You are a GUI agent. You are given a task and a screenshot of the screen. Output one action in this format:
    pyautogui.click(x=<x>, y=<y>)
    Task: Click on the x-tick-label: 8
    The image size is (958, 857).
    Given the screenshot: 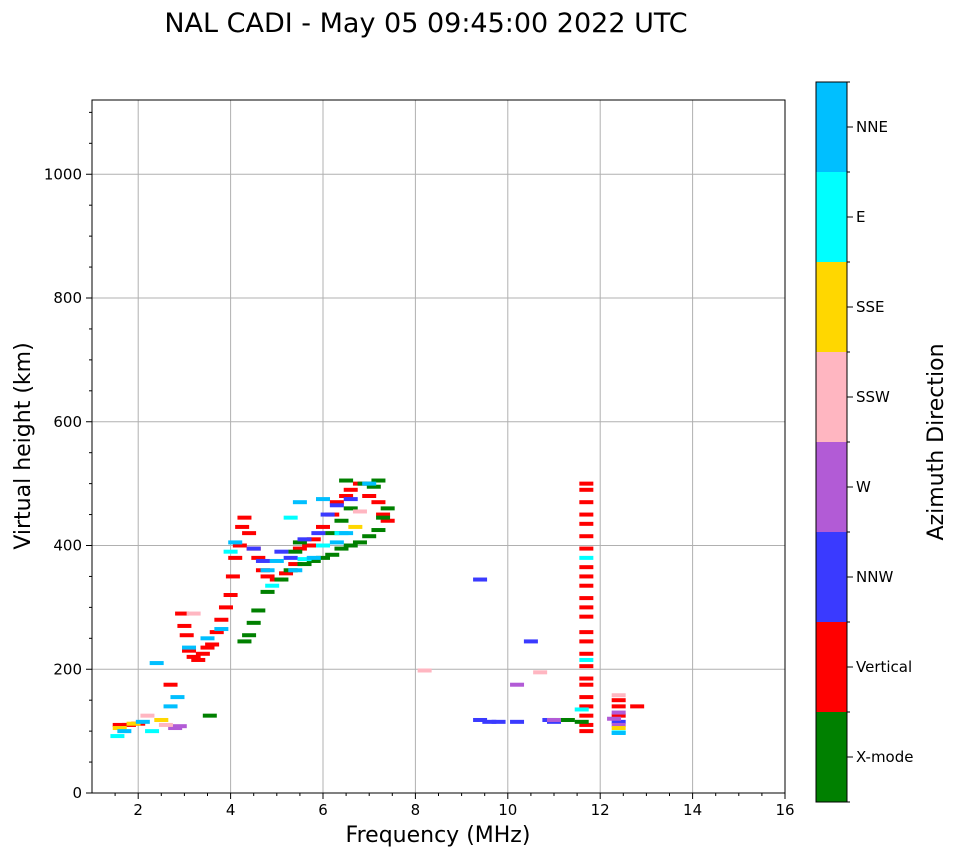 What is the action you would take?
    pyautogui.click(x=416, y=810)
    